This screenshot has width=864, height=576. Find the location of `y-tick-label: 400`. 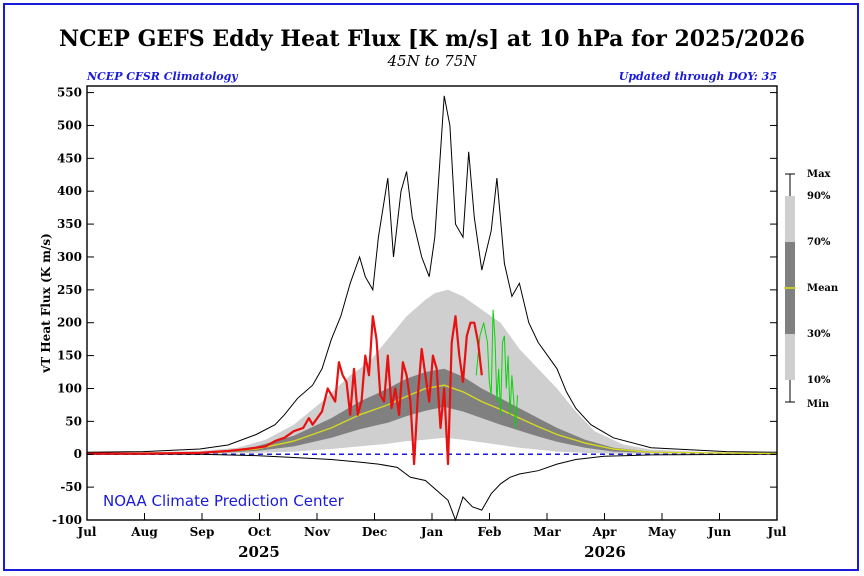

y-tick-label: 400 is located at coordinates (69, 191).